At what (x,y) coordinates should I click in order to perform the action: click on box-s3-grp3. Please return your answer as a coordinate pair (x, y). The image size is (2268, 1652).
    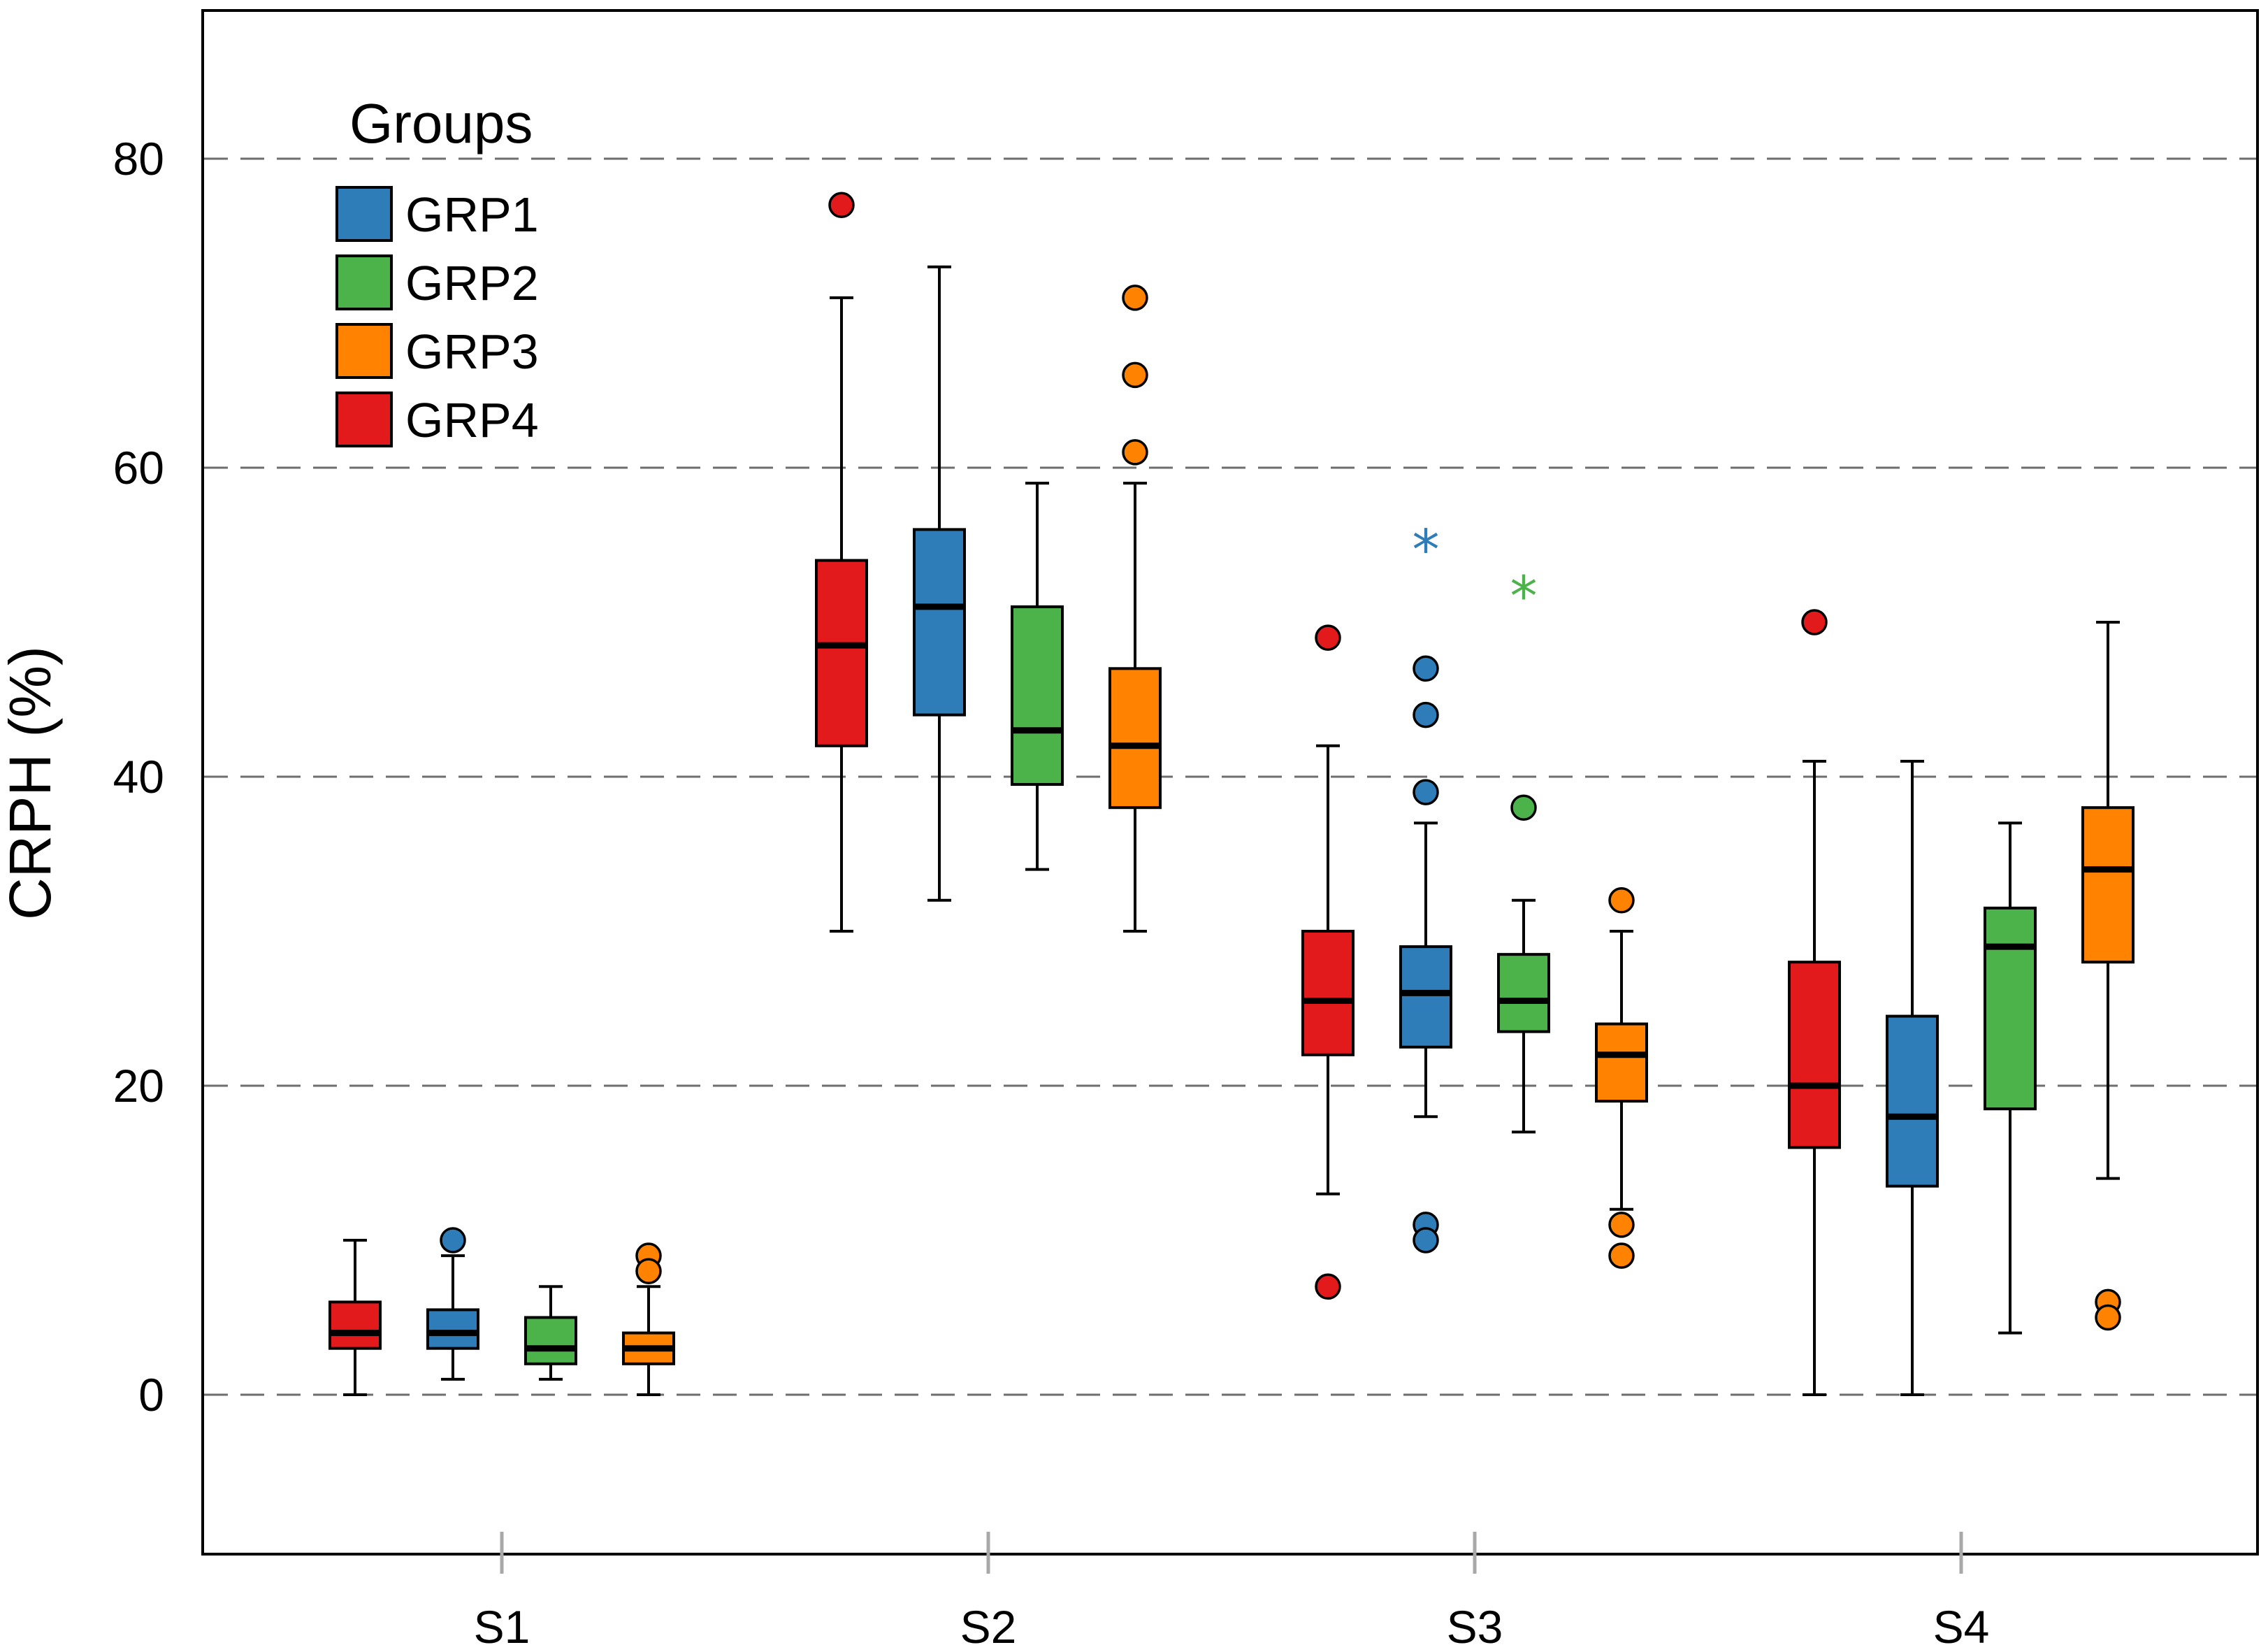
    Looking at the image, I should click on (1621, 1078).